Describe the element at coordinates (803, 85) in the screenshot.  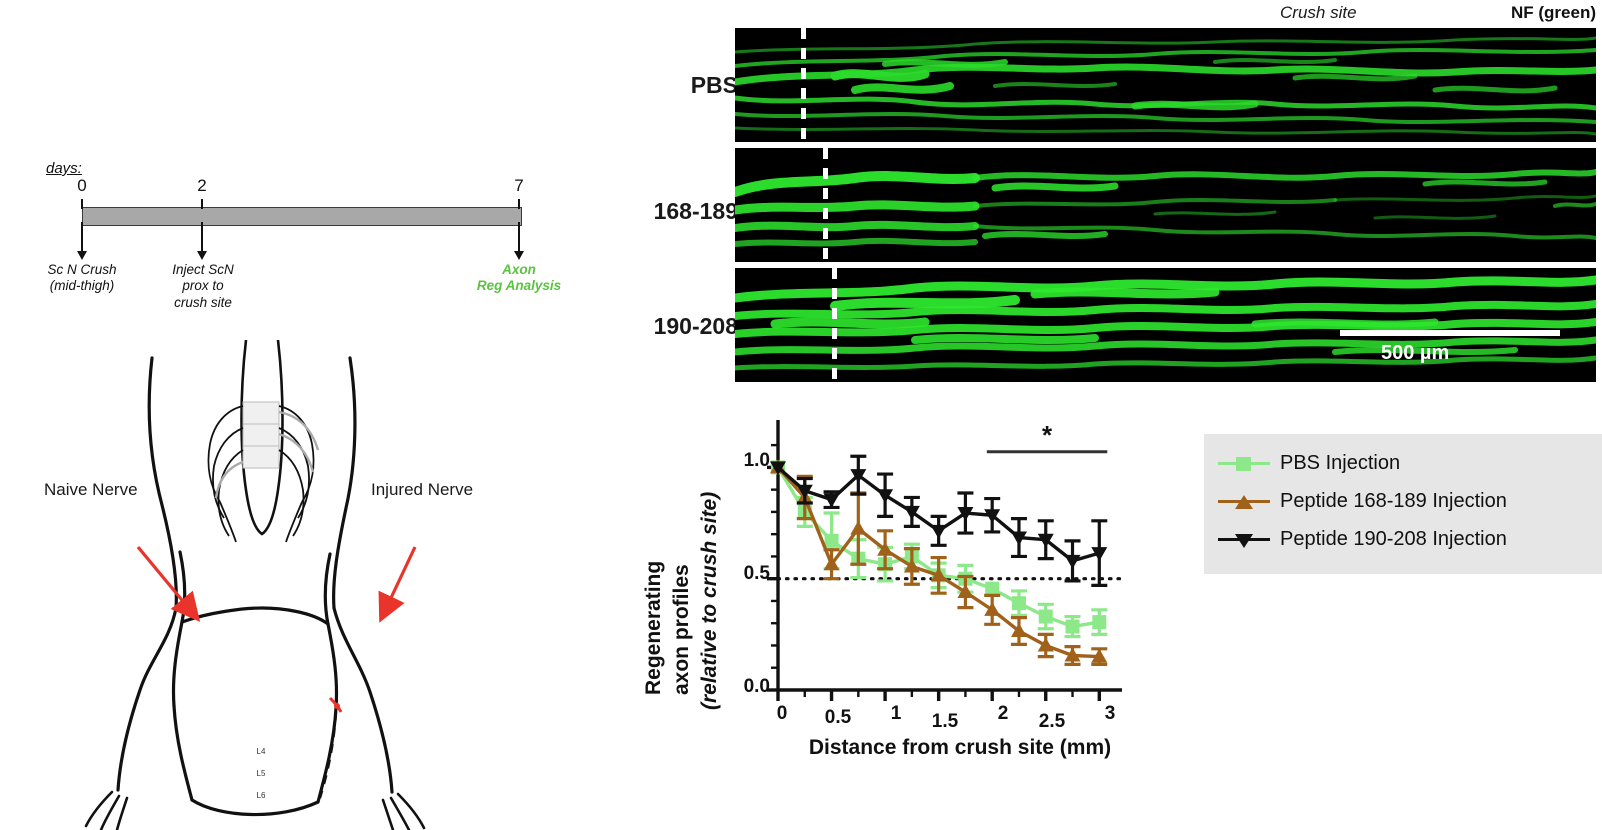
I see `crush-site-line-pbs` at that location.